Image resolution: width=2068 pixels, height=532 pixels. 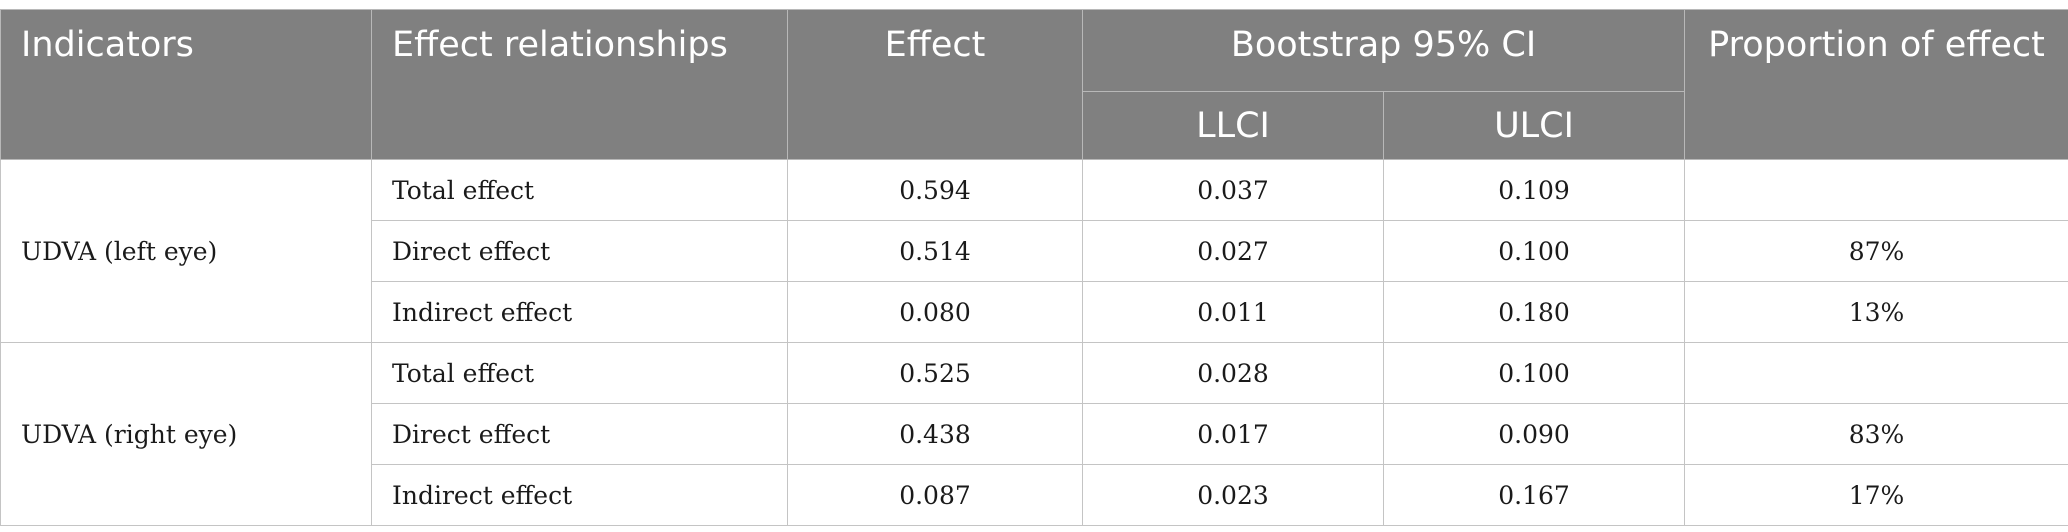 I want to click on ulci-cell: 0.180, so click(x=1534, y=312).